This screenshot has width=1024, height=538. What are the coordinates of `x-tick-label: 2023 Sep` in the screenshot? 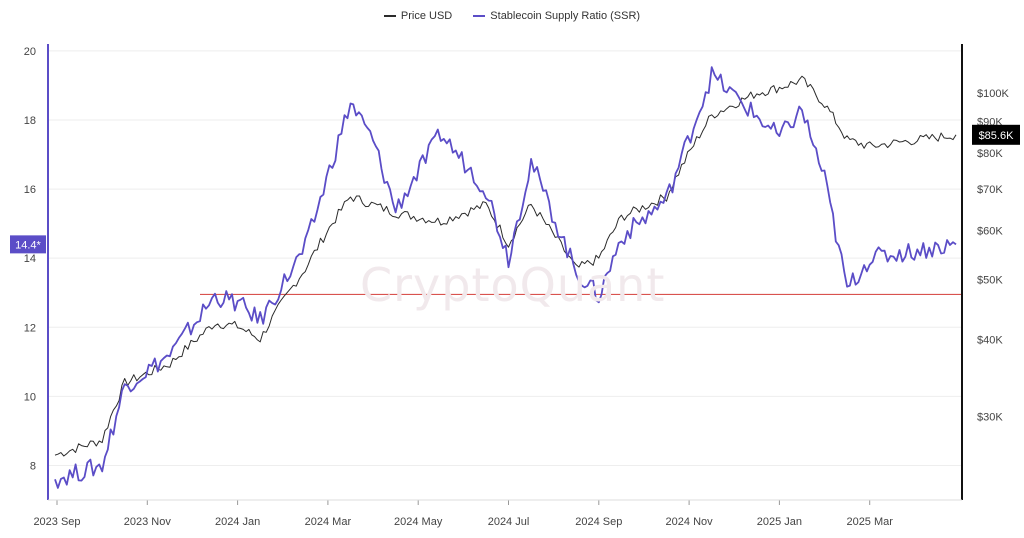 It's located at (56, 522).